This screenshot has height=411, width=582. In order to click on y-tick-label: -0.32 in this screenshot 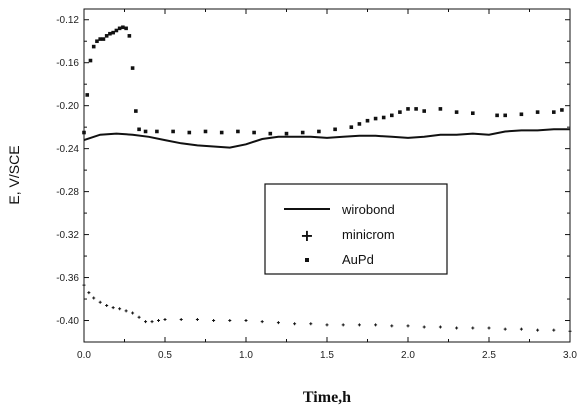, I will do `click(67, 235)`.